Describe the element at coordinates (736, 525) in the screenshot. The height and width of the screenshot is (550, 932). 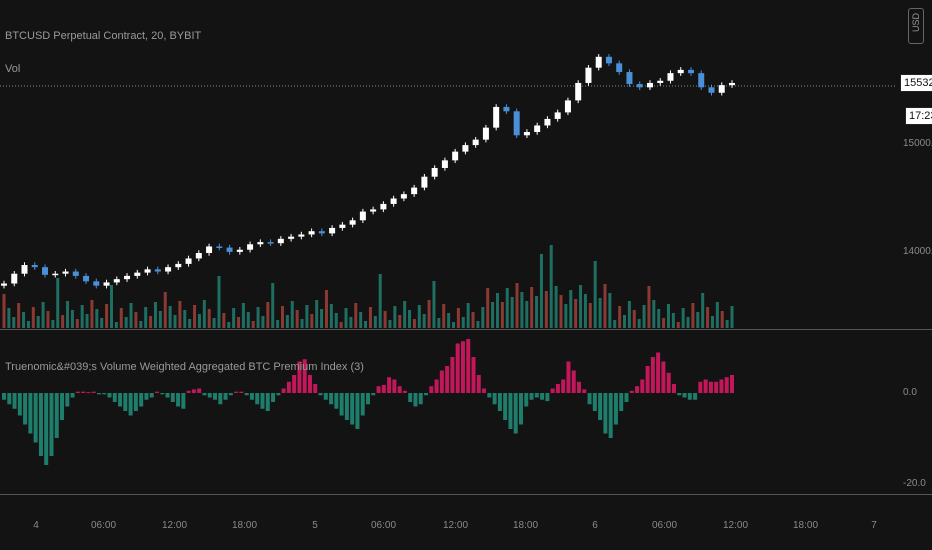
I see `time-tick: 12:00` at that location.